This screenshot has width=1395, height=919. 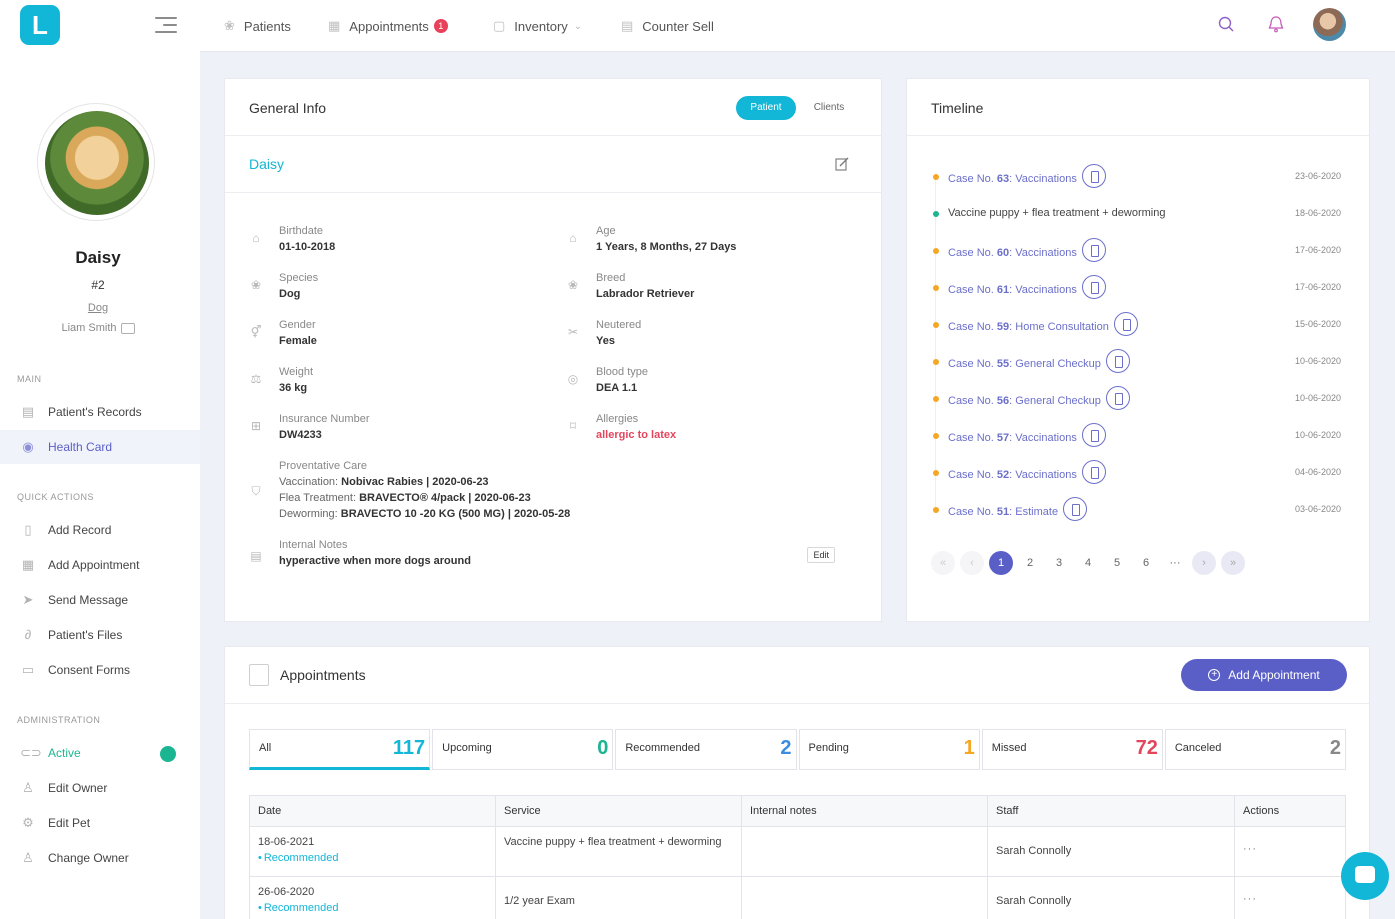 I want to click on top-nav-inventory: ▢ Inventory ⌄, so click(x=537, y=26).